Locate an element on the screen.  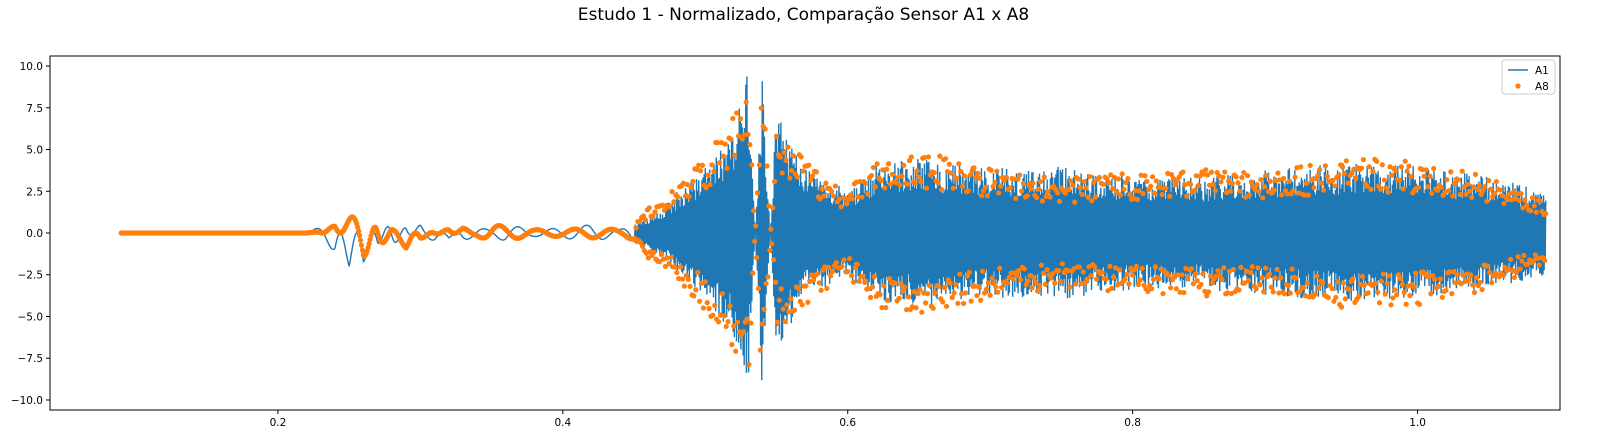
y-tick-label: 5.0 is located at coordinates (34, 151).